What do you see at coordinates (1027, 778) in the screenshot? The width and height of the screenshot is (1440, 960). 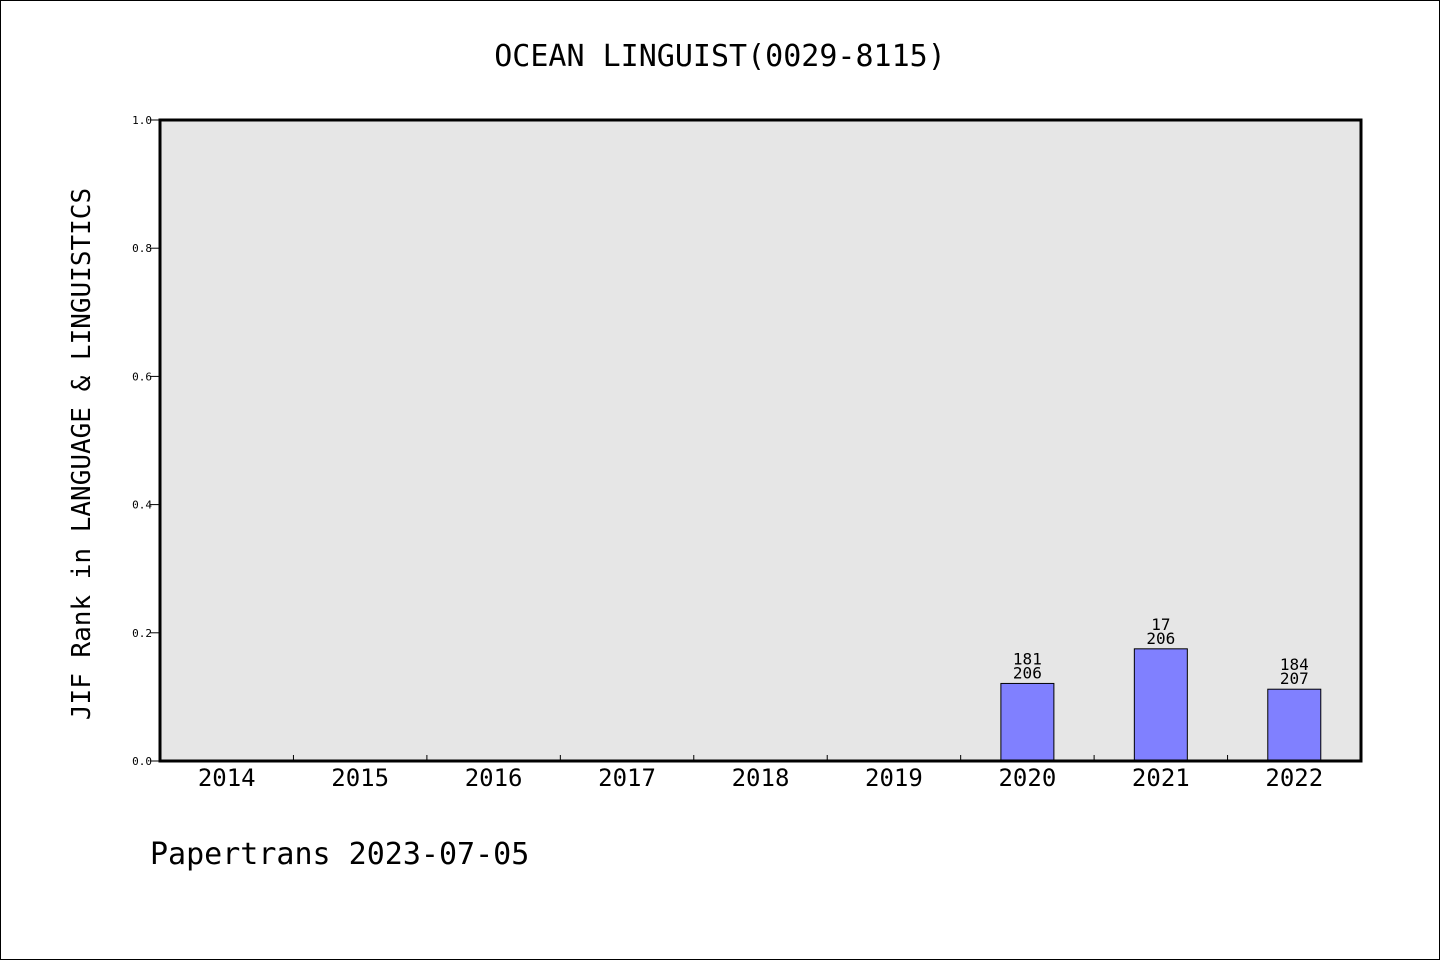 I see `x-tick-label: 2020` at bounding box center [1027, 778].